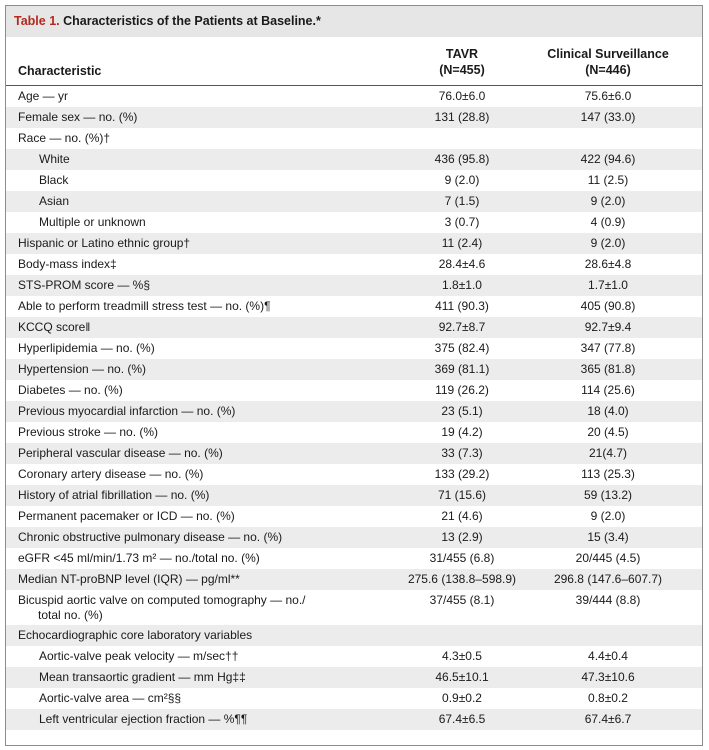 Image resolution: width=709 pixels, height=750 pixels. I want to click on tavr-value: 31/455 (6.8), so click(462, 558).